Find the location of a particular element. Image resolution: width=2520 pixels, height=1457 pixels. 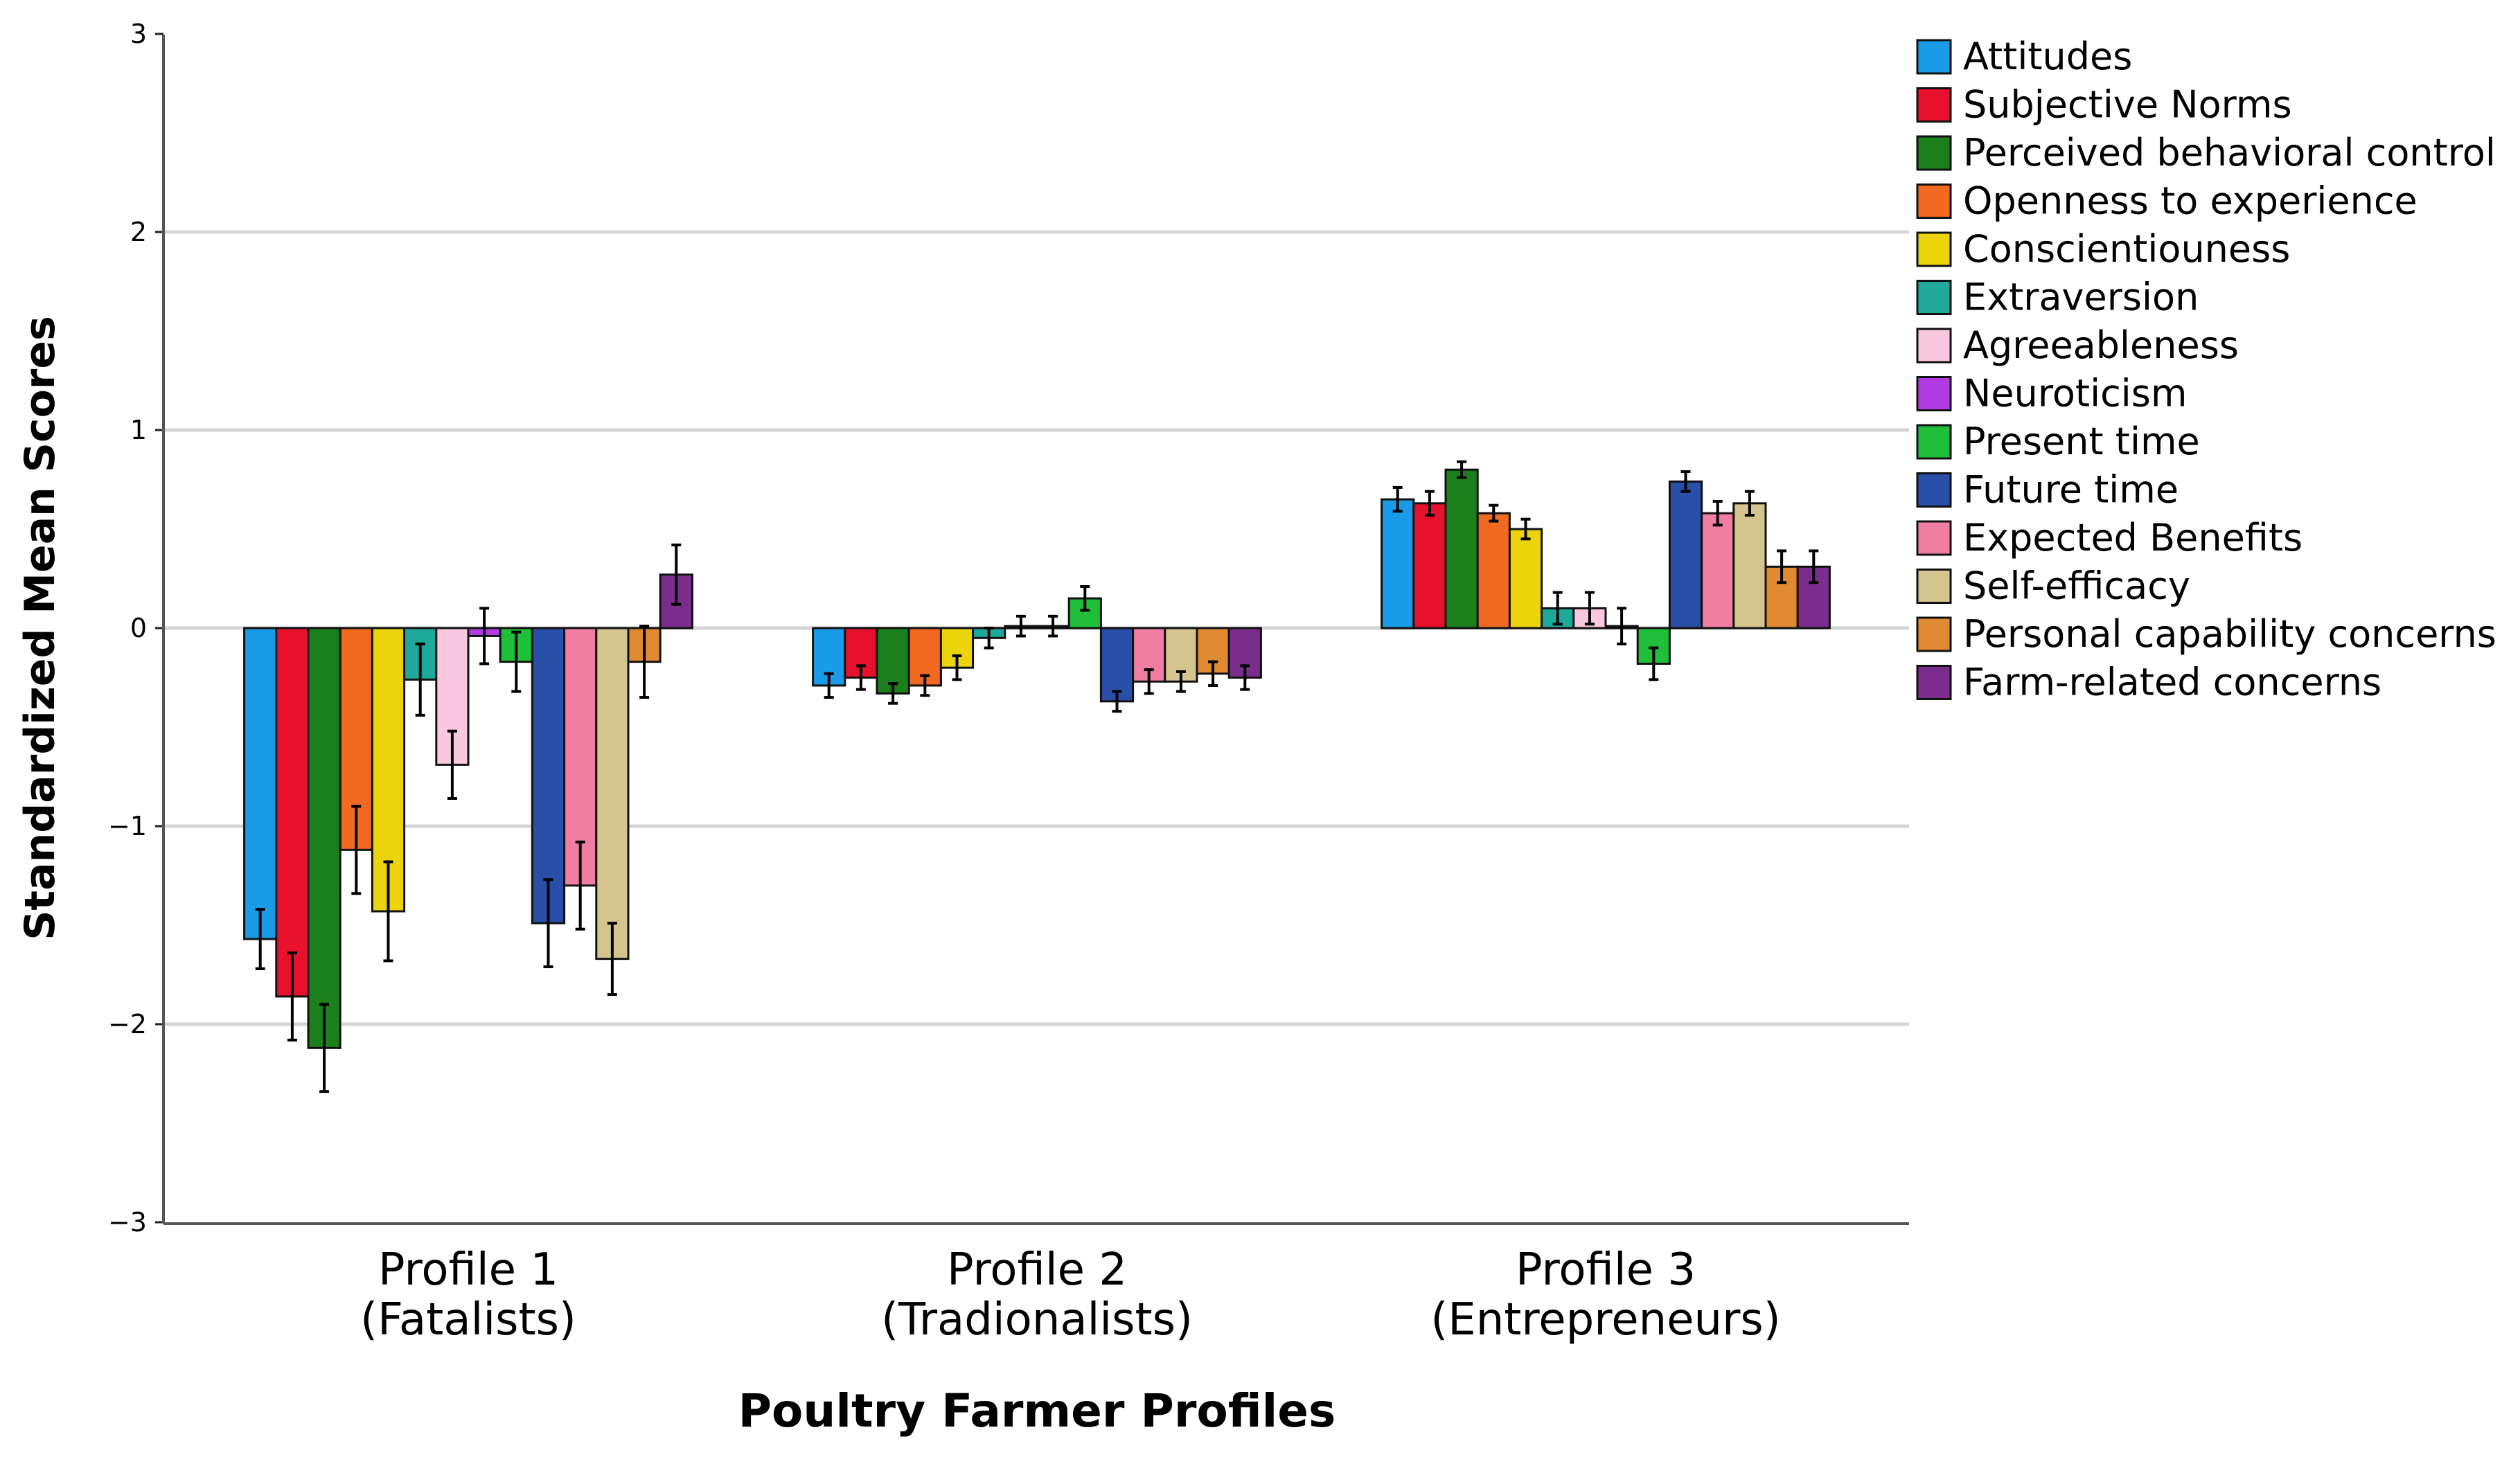

legend-label: Personal capability concerns is located at coordinates (2229, 634).